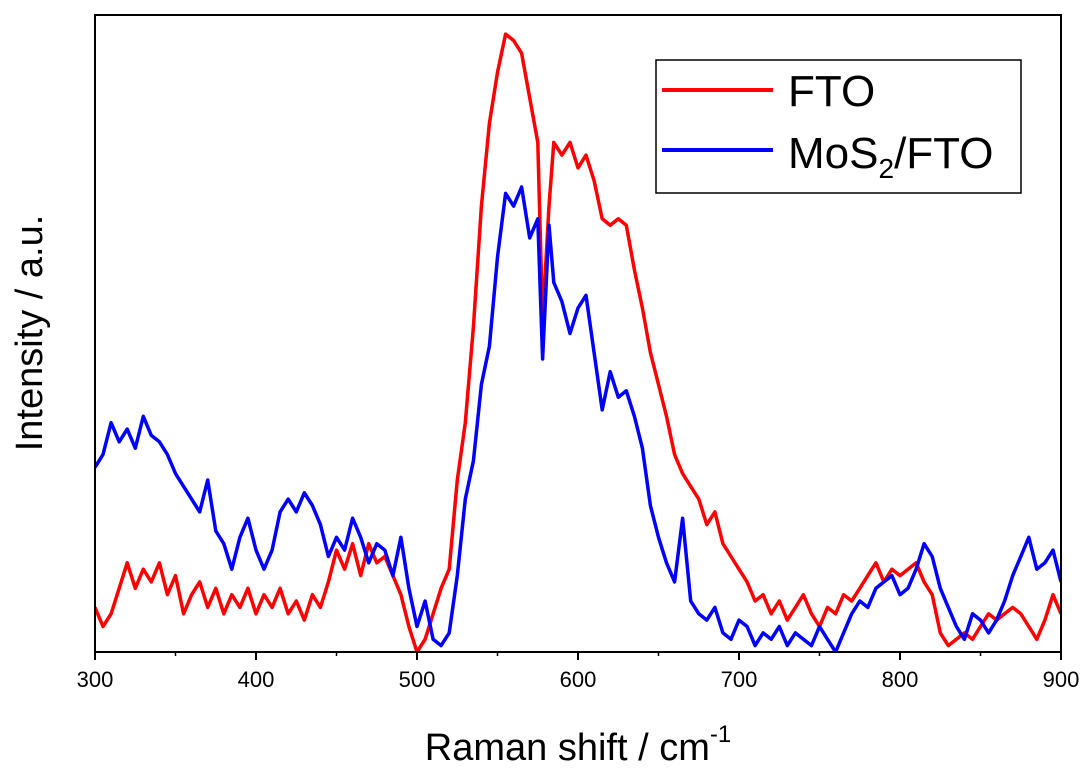  I want to click on x-tick-label-700: 700, so click(739, 679).